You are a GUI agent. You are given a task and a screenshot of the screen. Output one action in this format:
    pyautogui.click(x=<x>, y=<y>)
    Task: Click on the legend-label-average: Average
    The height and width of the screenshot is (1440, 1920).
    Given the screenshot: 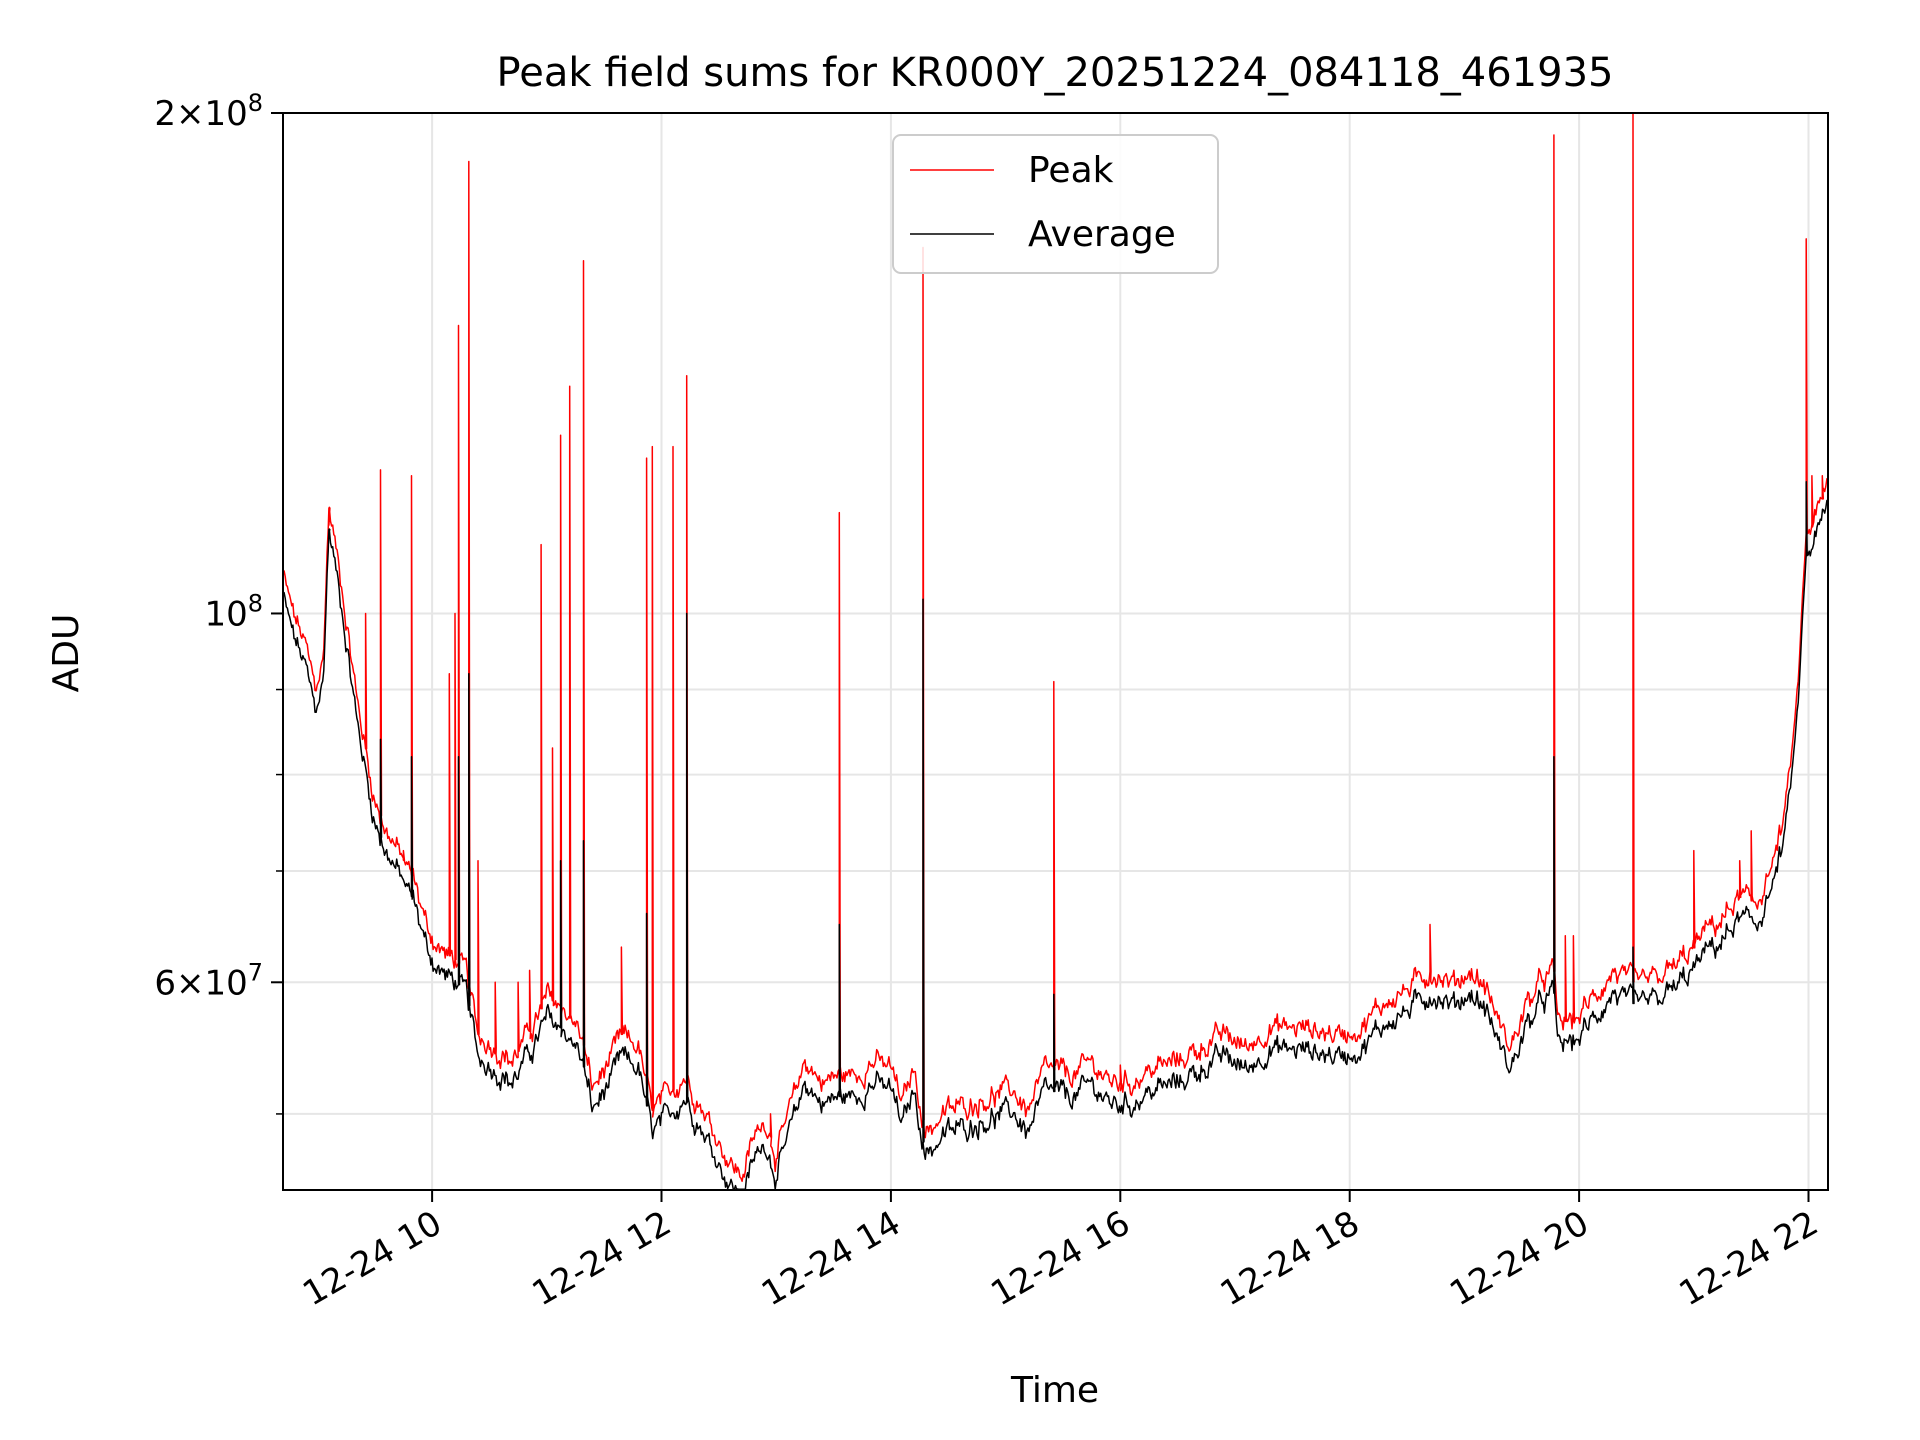 What is the action you would take?
    pyautogui.click(x=1102, y=234)
    